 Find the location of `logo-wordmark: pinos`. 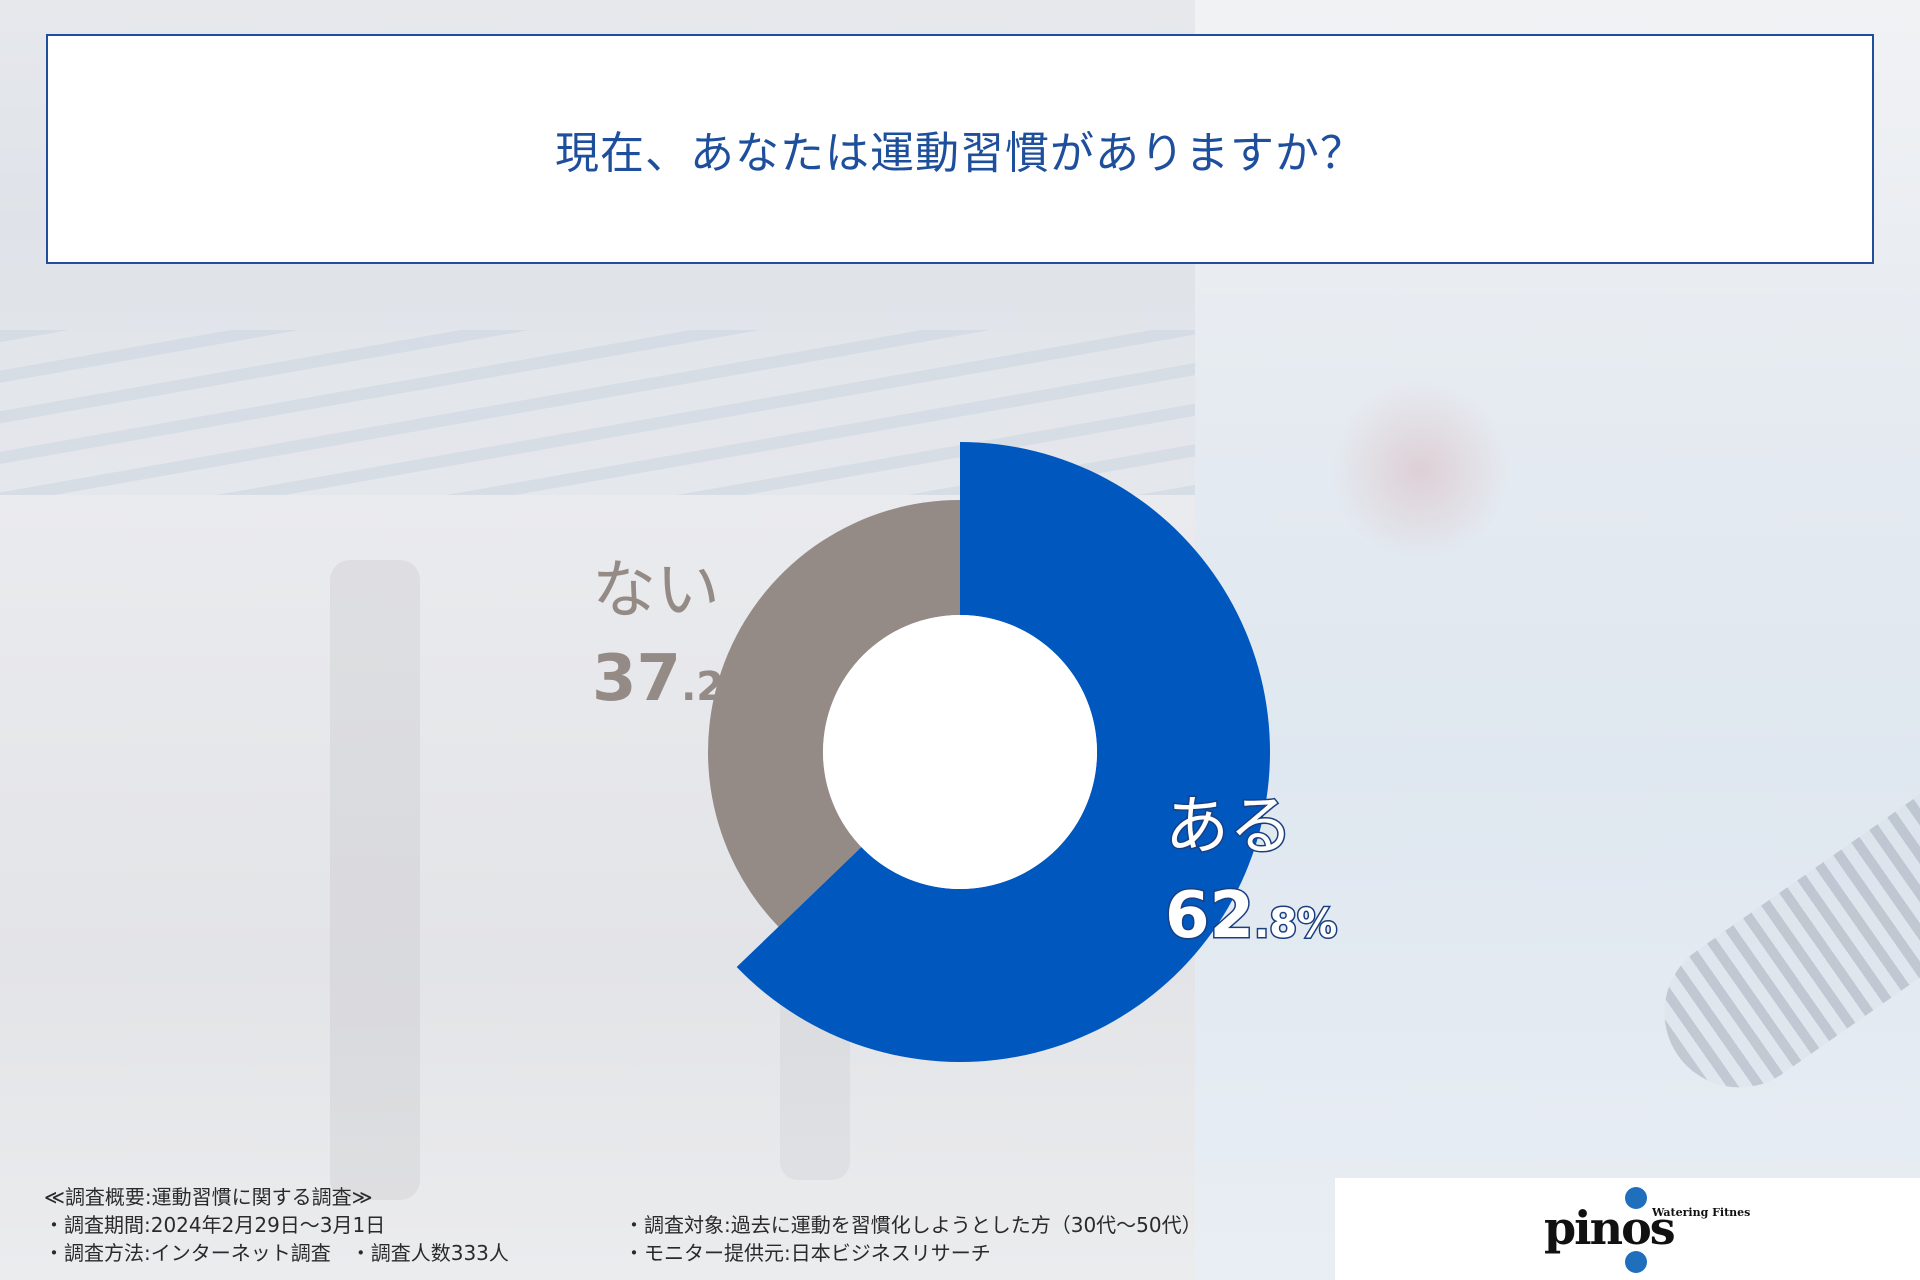

logo-wordmark: pinos is located at coordinates (1609, 1228).